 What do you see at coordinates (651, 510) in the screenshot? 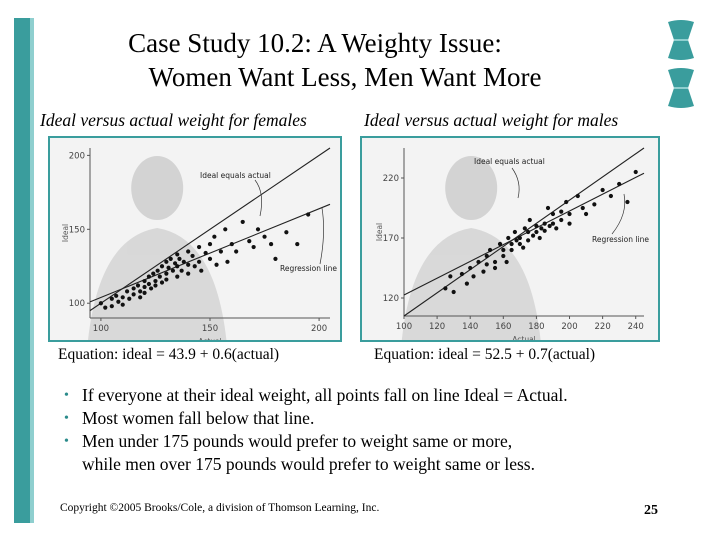
I see `page-number: 25` at bounding box center [651, 510].